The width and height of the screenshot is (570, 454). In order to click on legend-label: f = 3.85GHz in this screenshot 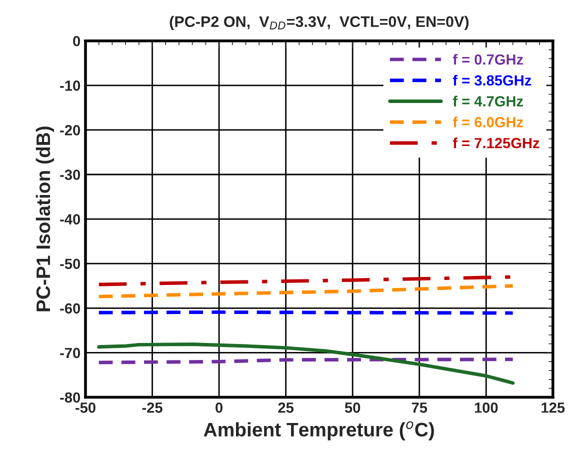, I will do `click(492, 80)`.